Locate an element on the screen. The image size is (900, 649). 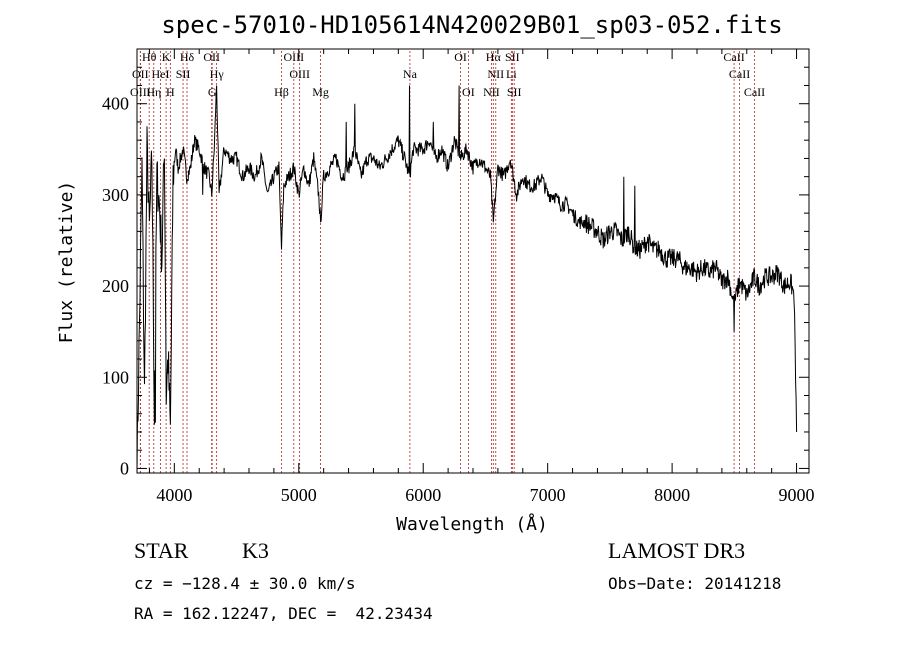
line-label-11: SII is located at coordinates (183, 74).